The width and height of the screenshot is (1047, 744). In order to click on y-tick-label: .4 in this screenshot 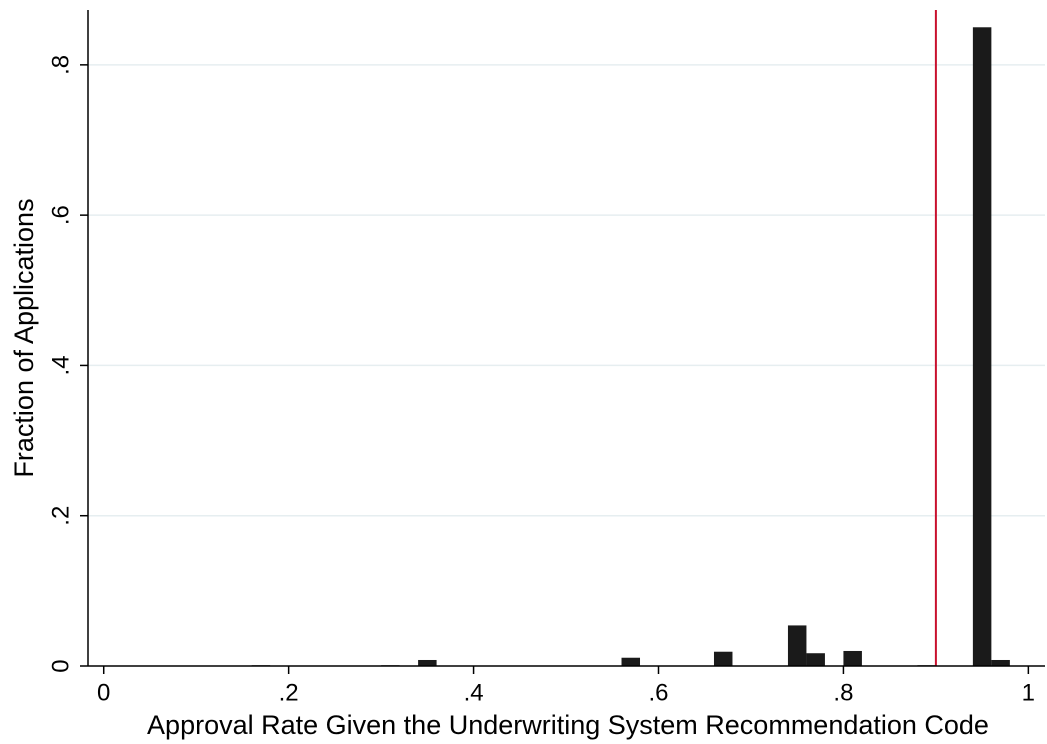, I will do `click(60, 365)`.